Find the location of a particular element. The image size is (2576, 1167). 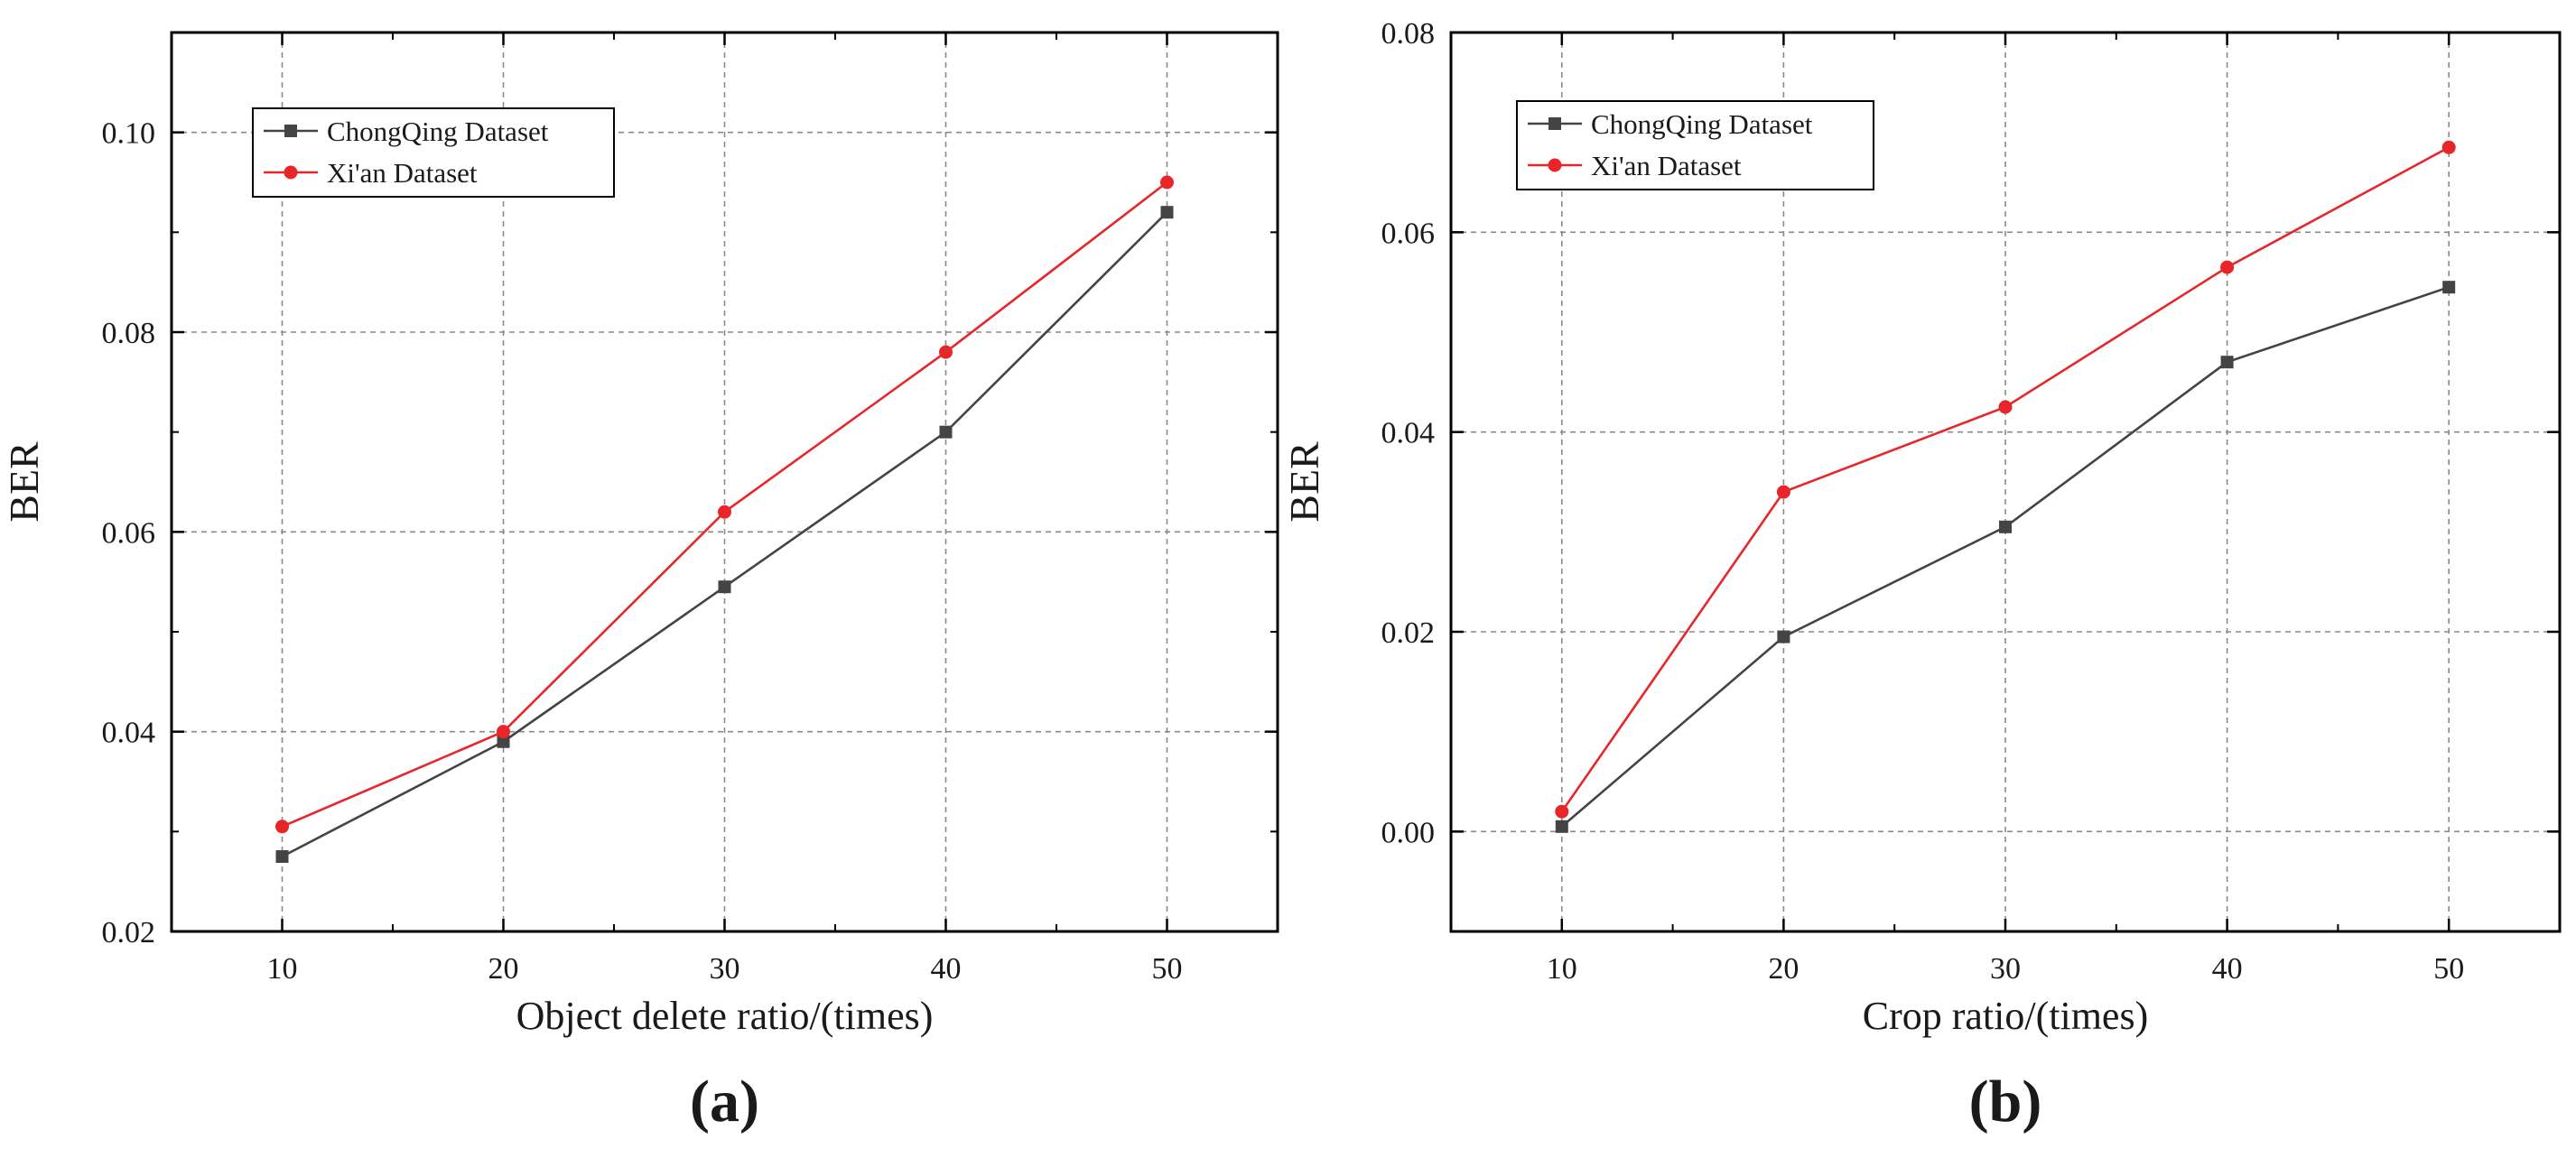

panel-label: (a) is located at coordinates (724, 1102).